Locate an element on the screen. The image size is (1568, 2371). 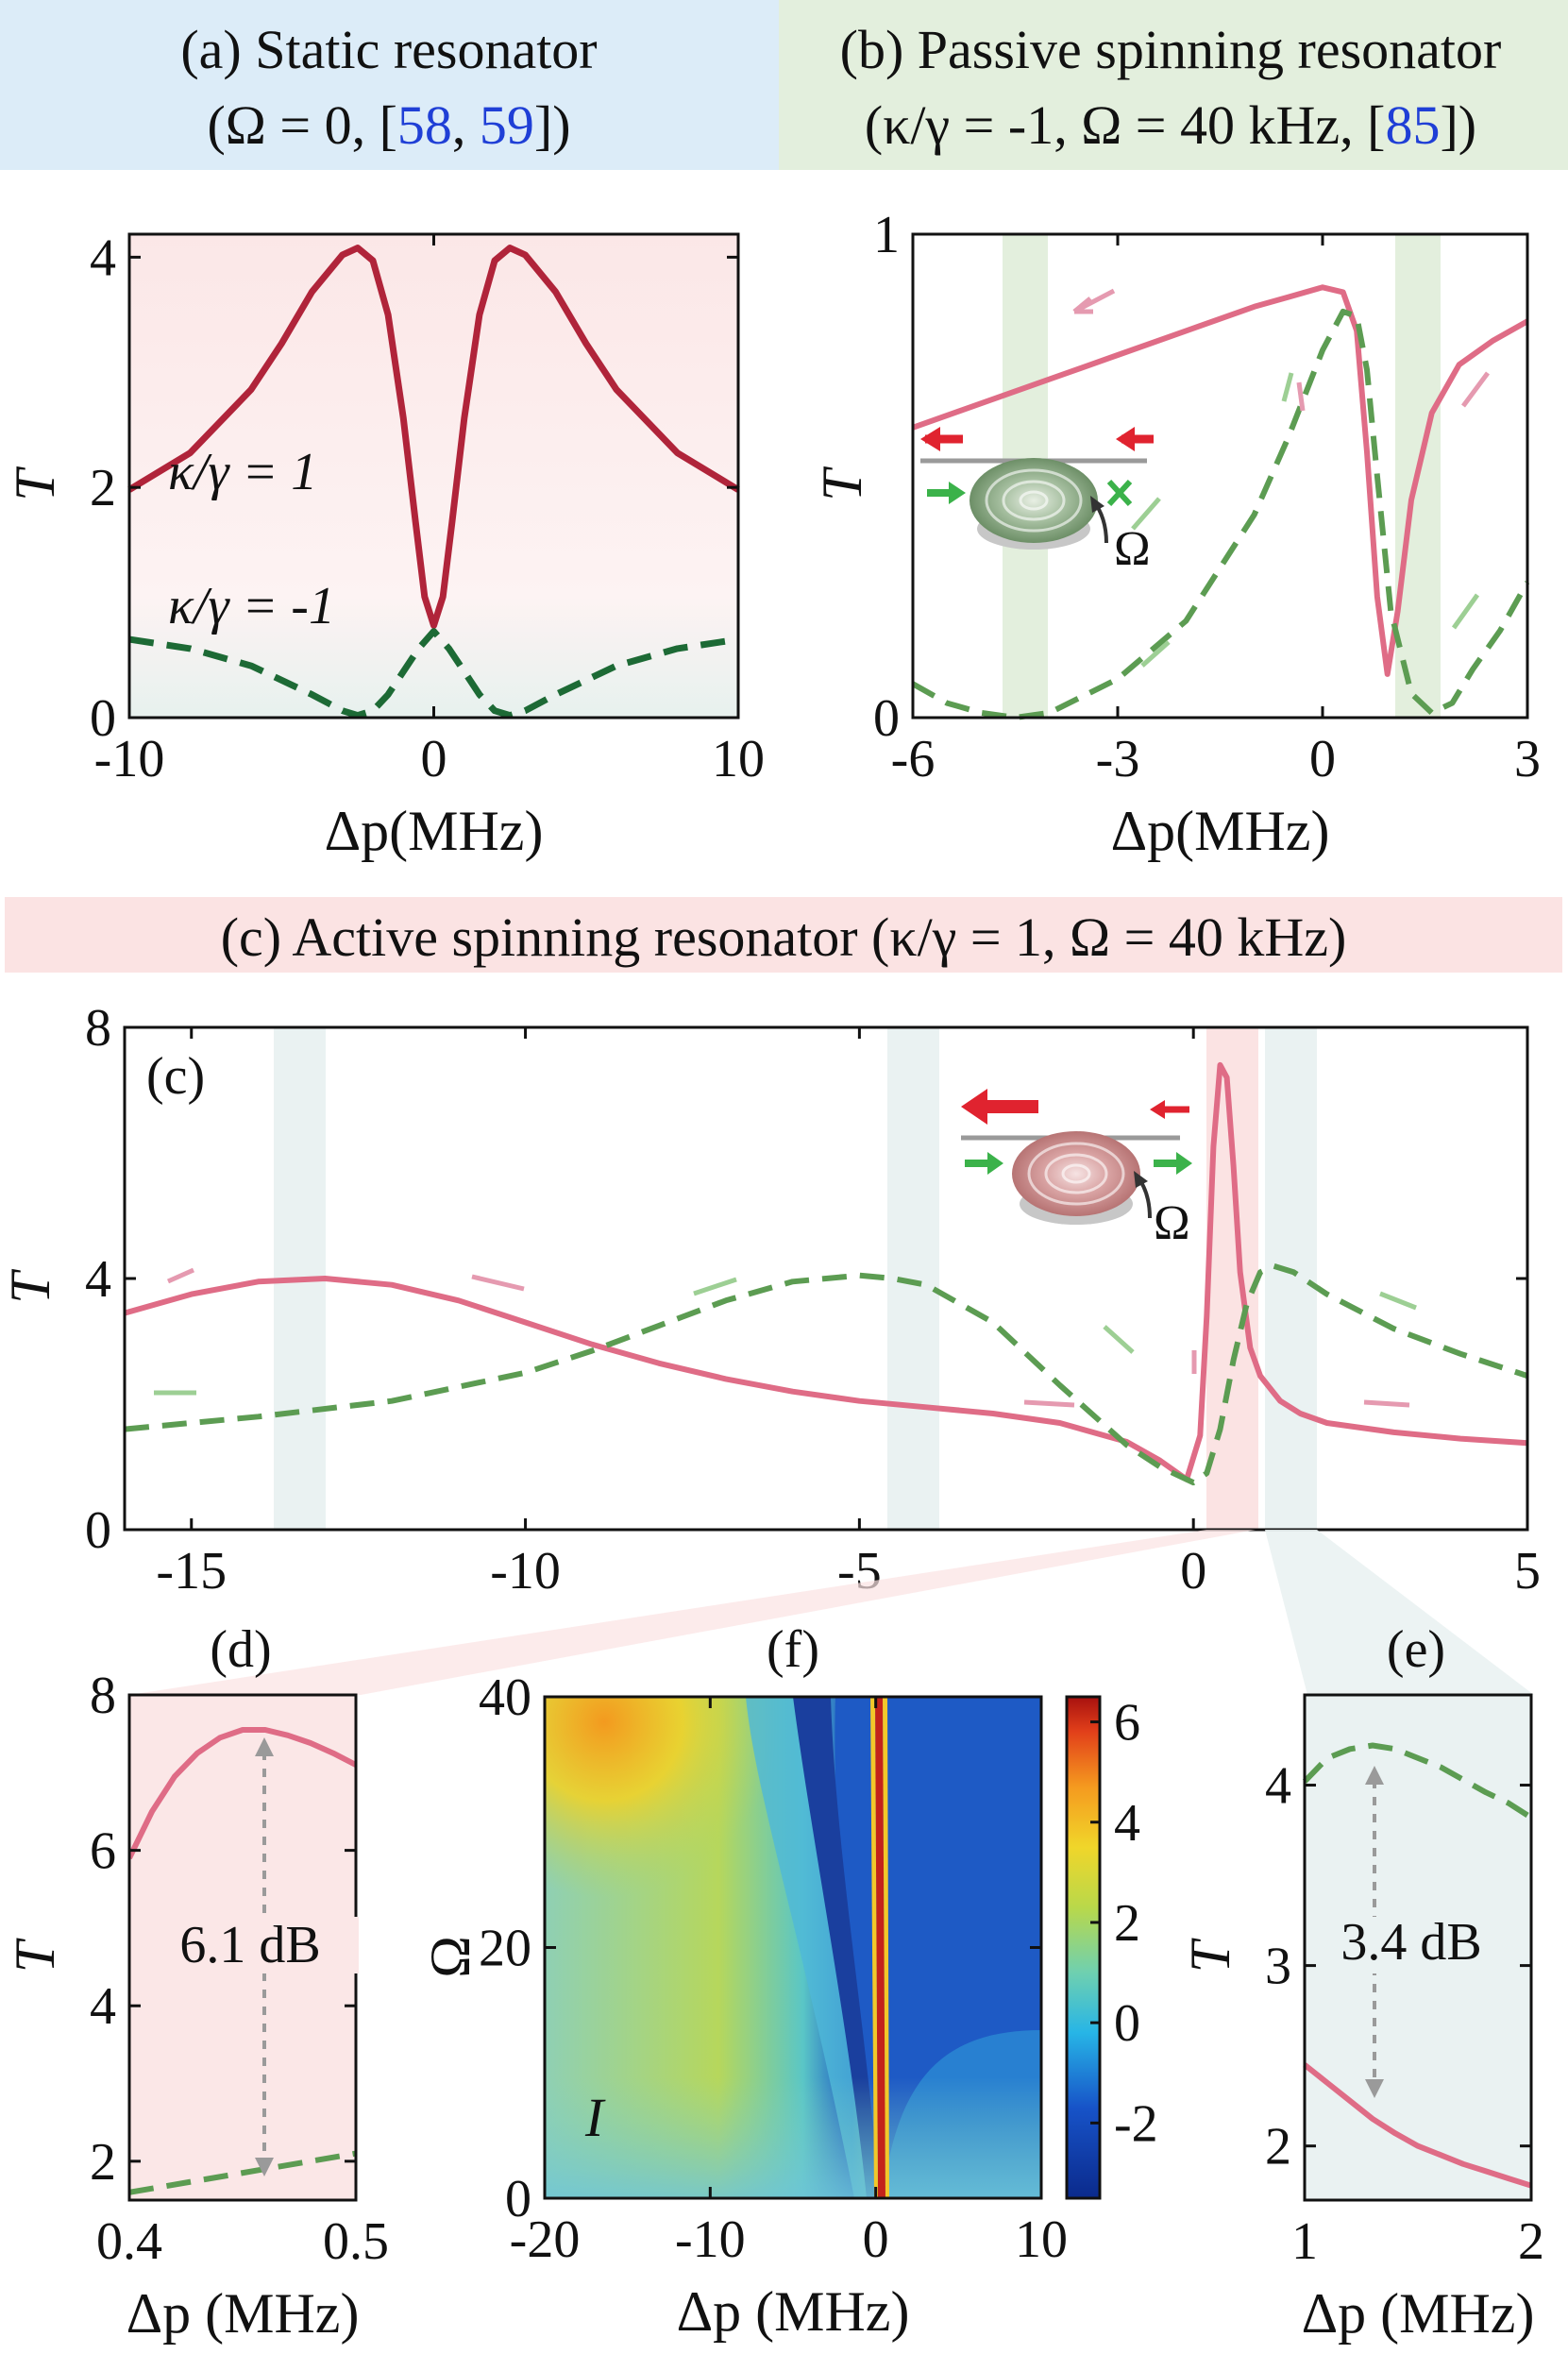
y-tick-label: 6 is located at coordinates (103, 1851).